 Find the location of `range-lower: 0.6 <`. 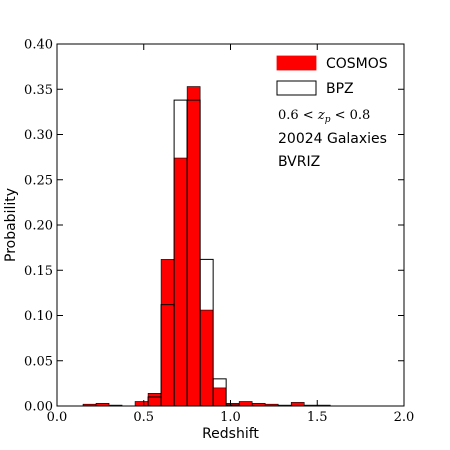

range-lower: 0.6 < is located at coordinates (298, 115).